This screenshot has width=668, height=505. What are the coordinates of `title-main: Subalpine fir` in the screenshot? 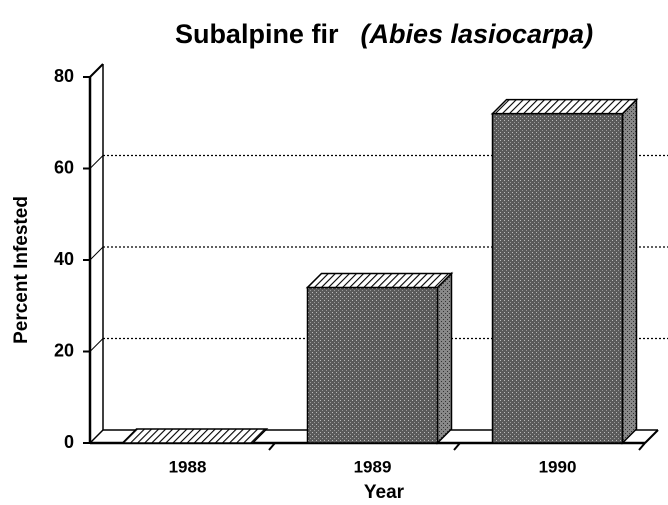 It's located at (257, 34).